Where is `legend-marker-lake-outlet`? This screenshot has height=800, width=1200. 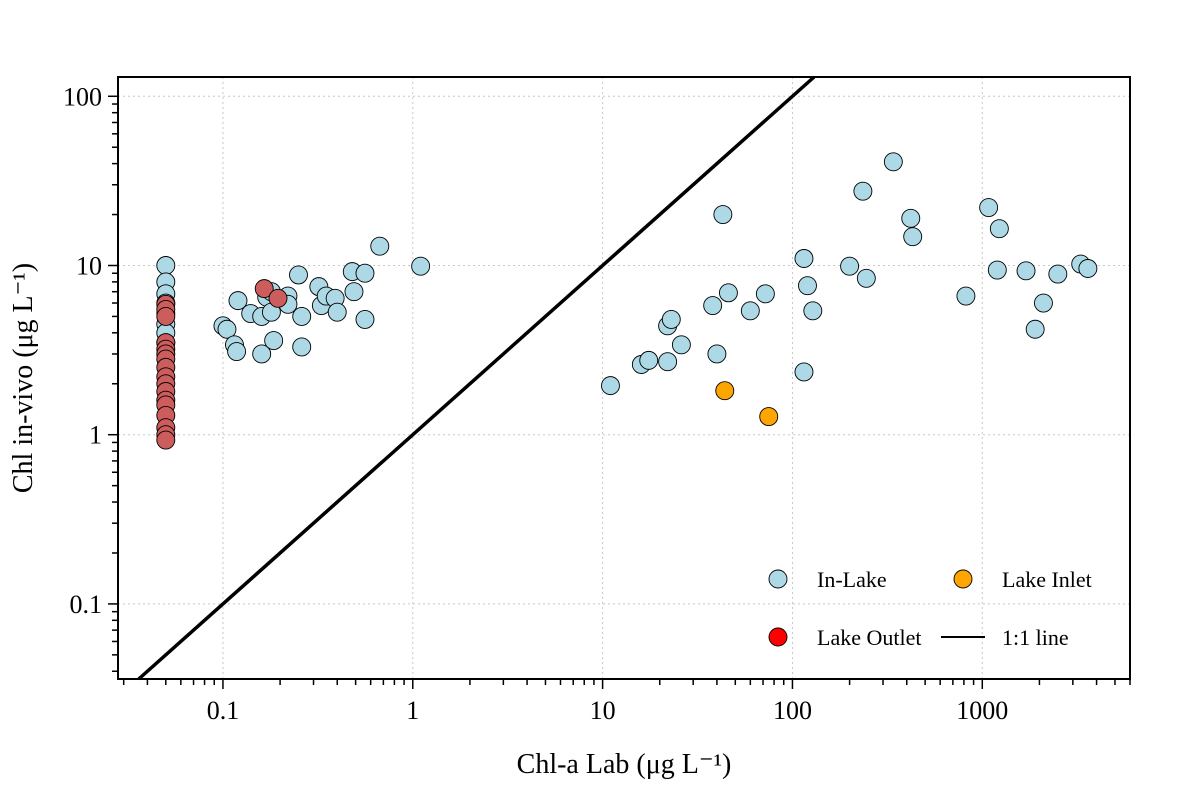 legend-marker-lake-outlet is located at coordinates (778, 637).